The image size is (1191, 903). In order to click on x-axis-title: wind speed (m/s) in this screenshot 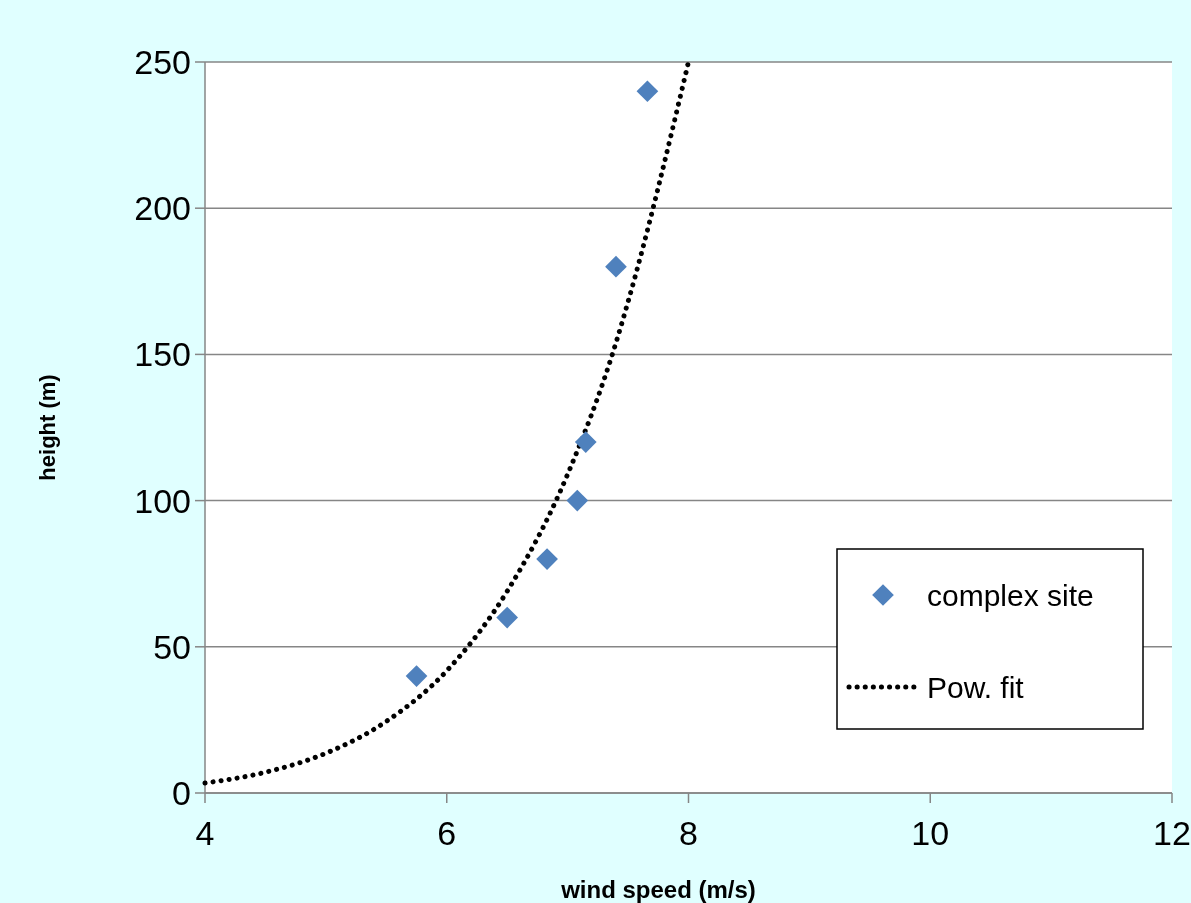, I will do `click(658, 889)`.